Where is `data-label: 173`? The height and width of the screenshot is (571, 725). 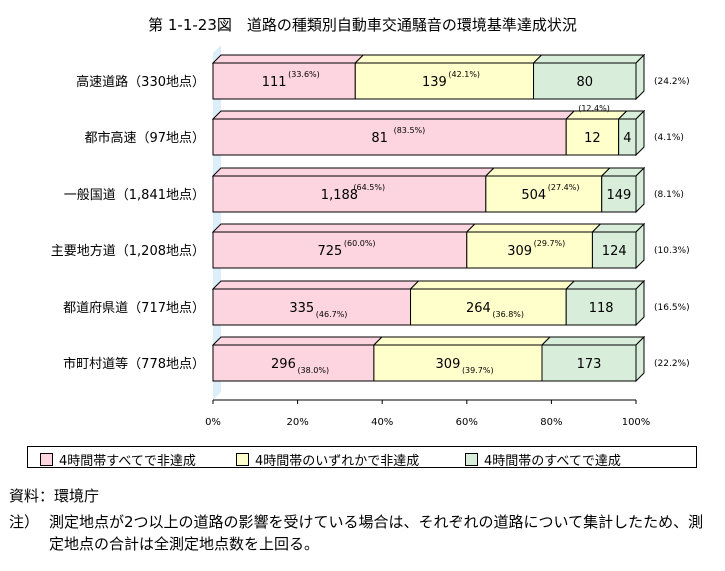
data-label: 173 is located at coordinates (589, 364).